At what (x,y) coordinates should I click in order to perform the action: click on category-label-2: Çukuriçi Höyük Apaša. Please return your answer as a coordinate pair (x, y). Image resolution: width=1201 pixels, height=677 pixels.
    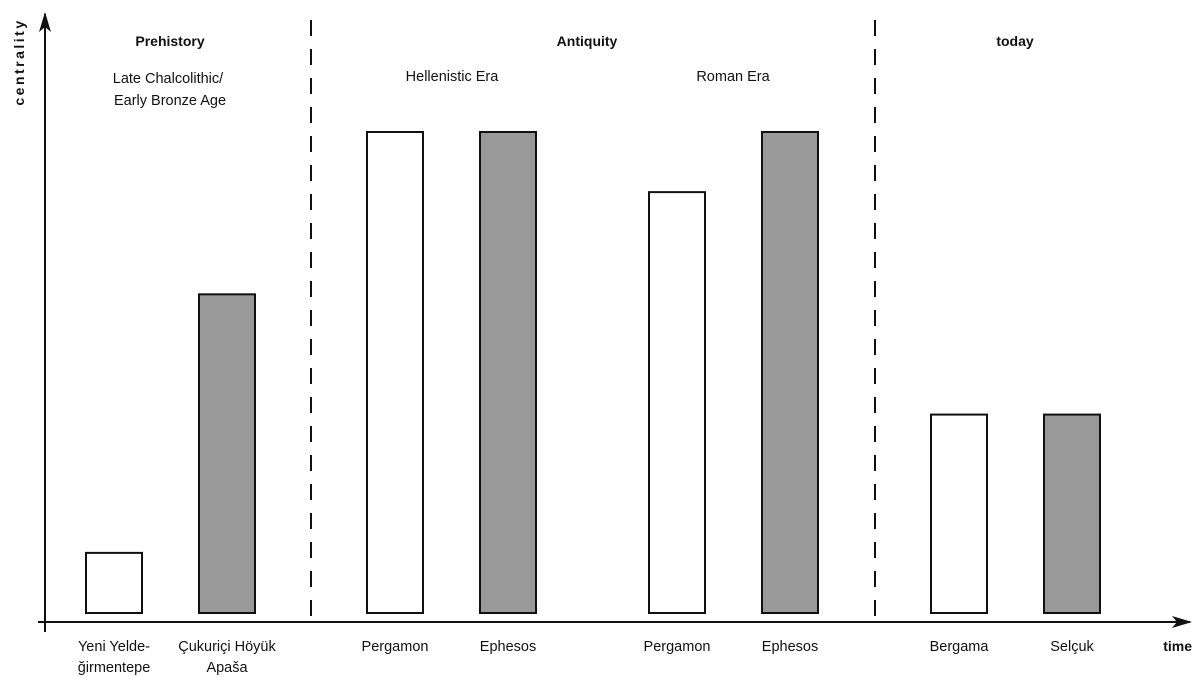
    Looking at the image, I should click on (227, 657).